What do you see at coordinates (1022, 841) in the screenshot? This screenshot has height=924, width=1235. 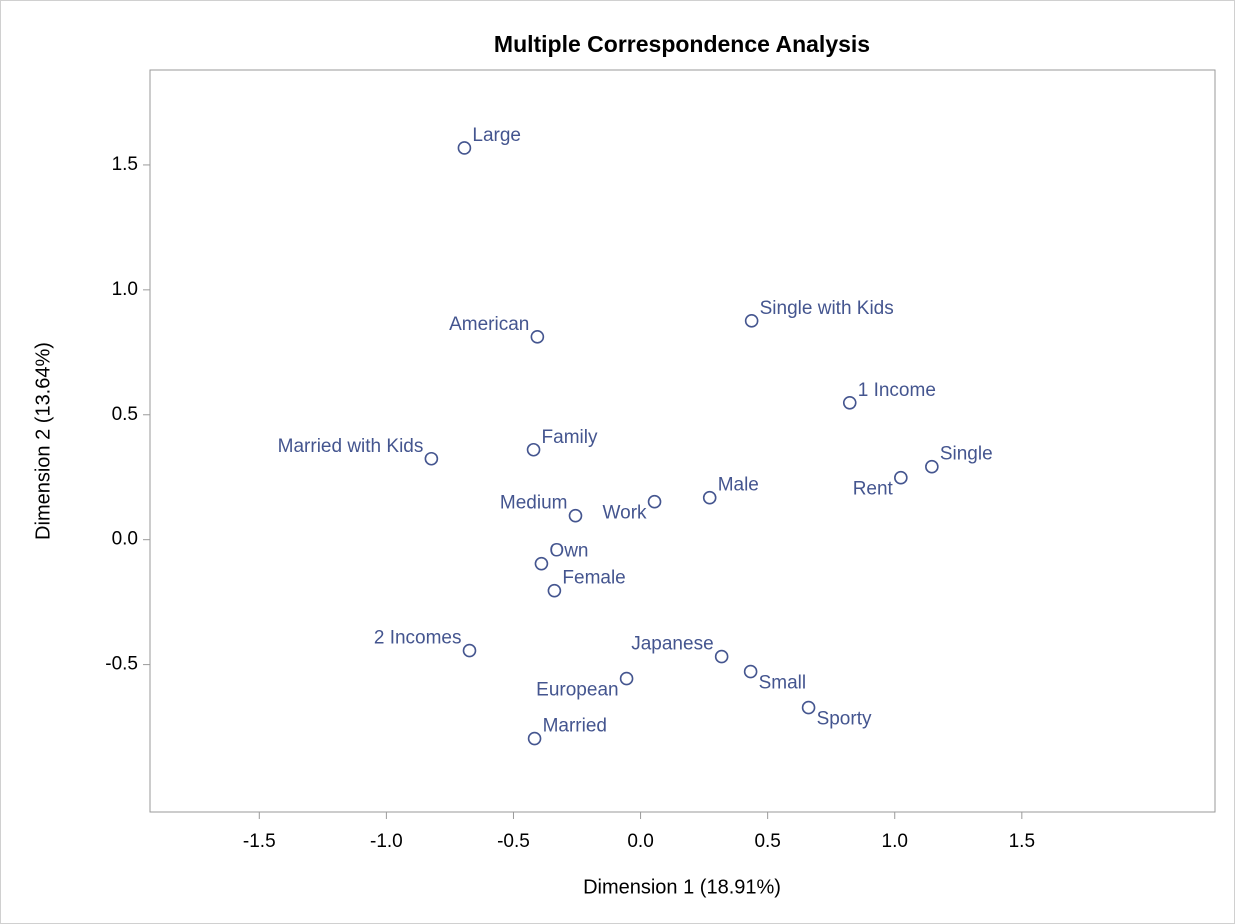 I see `x-tick-label: 1.5` at bounding box center [1022, 841].